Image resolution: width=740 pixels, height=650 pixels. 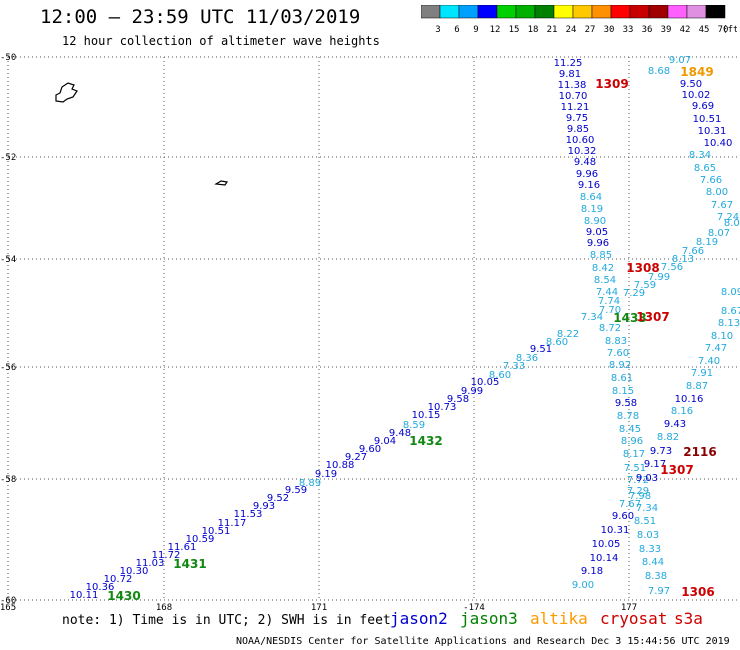 What do you see at coordinates (682, 411) in the screenshot?
I see `wave-height-point: 8.16` at bounding box center [682, 411].